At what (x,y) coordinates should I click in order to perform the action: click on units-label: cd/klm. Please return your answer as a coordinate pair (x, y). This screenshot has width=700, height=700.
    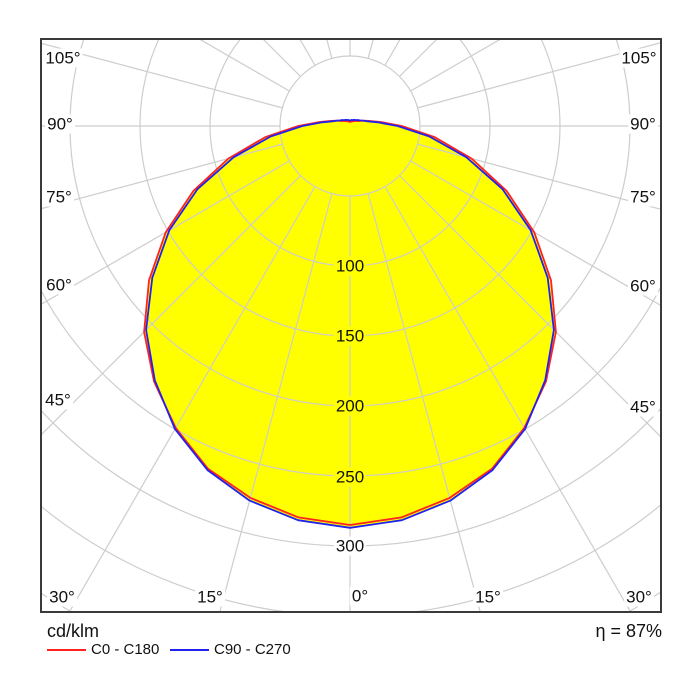
    Looking at the image, I should click on (73, 631).